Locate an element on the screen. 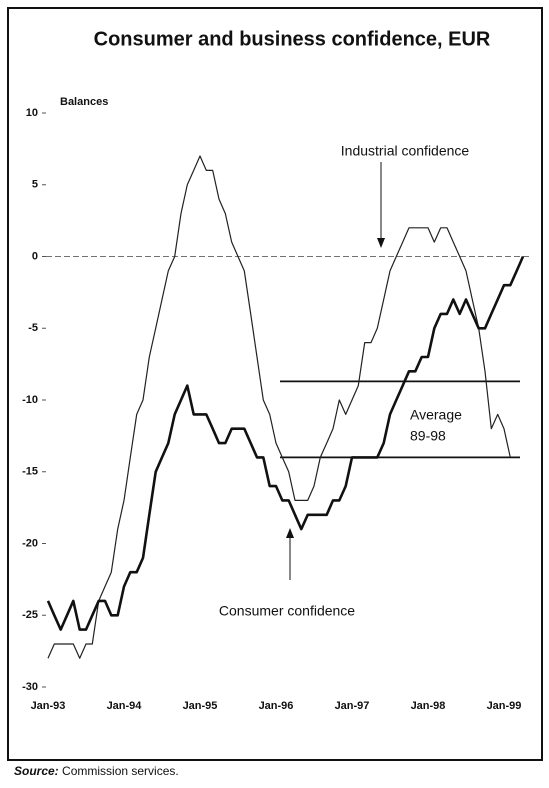 Image resolution: width=549 pixels, height=788 pixels. chart-title: Consumer and business confidence, EUR is located at coordinates (292, 39).